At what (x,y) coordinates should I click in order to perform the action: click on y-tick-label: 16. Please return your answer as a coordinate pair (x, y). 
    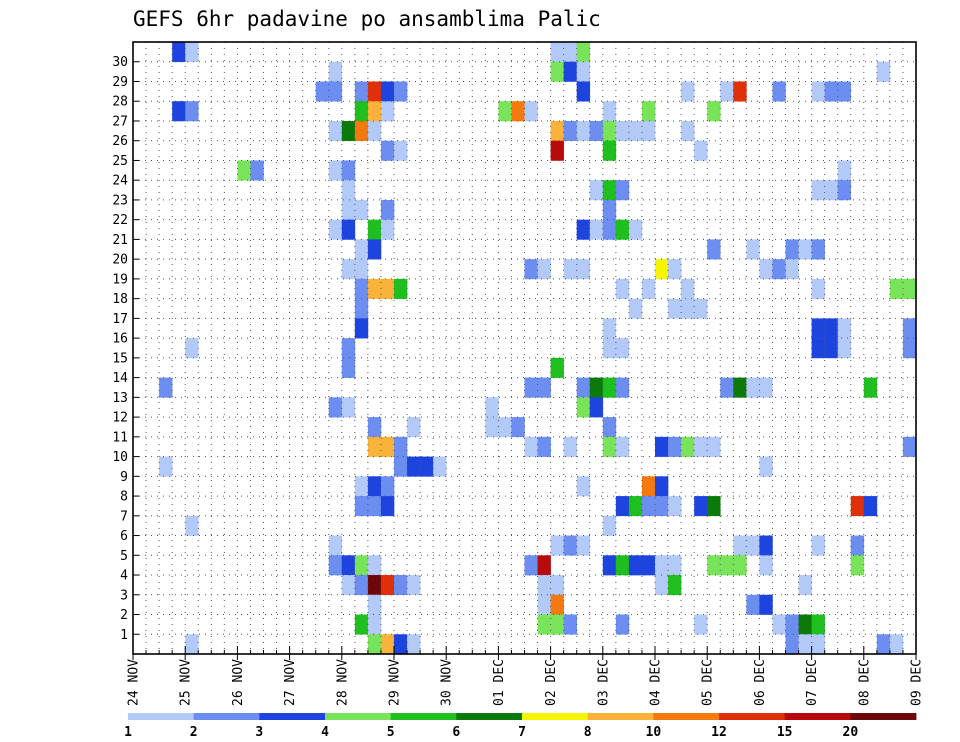
    Looking at the image, I should click on (120, 339).